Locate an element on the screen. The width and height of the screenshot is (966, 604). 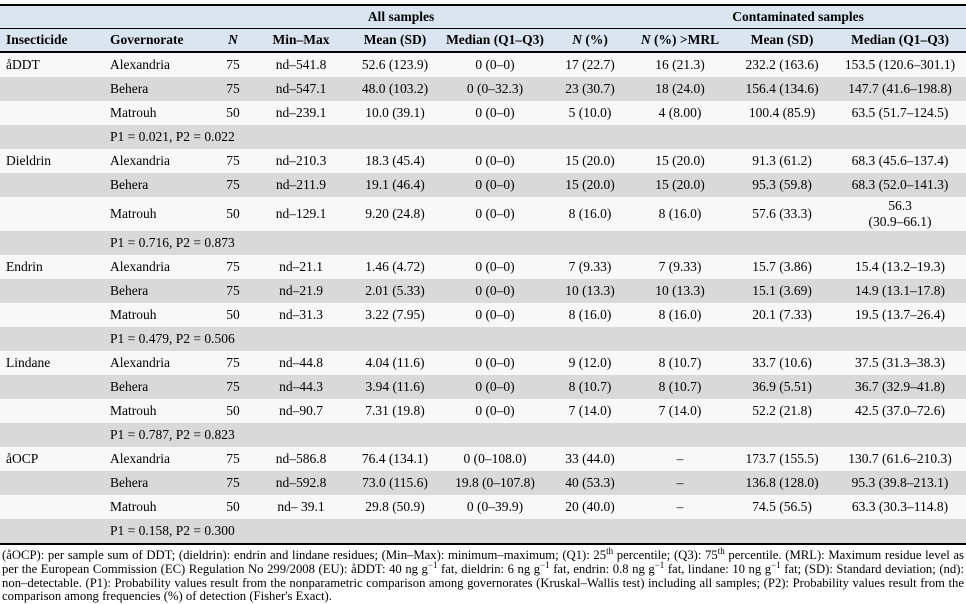
text-segment: Mean (SD) is located at coordinates (782, 39).